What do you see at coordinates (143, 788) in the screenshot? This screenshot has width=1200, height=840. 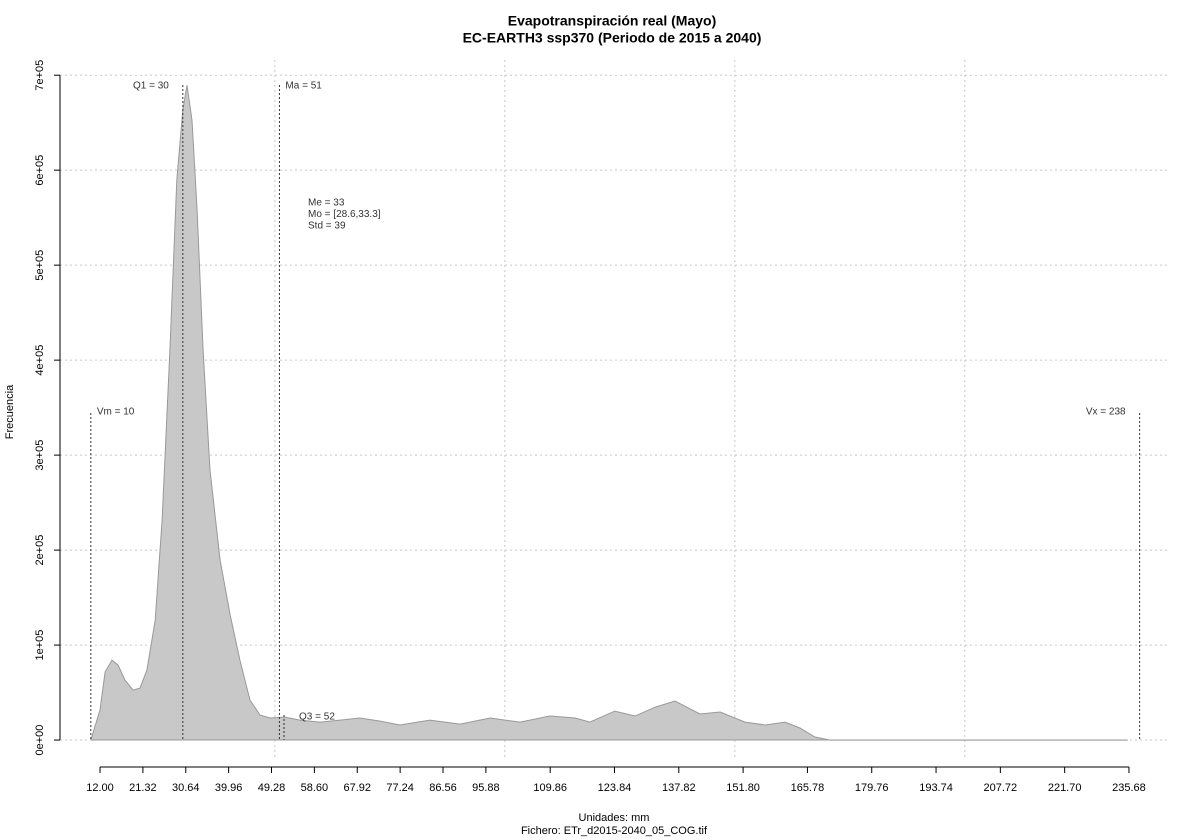 I see `x-tick-label: 21.32` at bounding box center [143, 788].